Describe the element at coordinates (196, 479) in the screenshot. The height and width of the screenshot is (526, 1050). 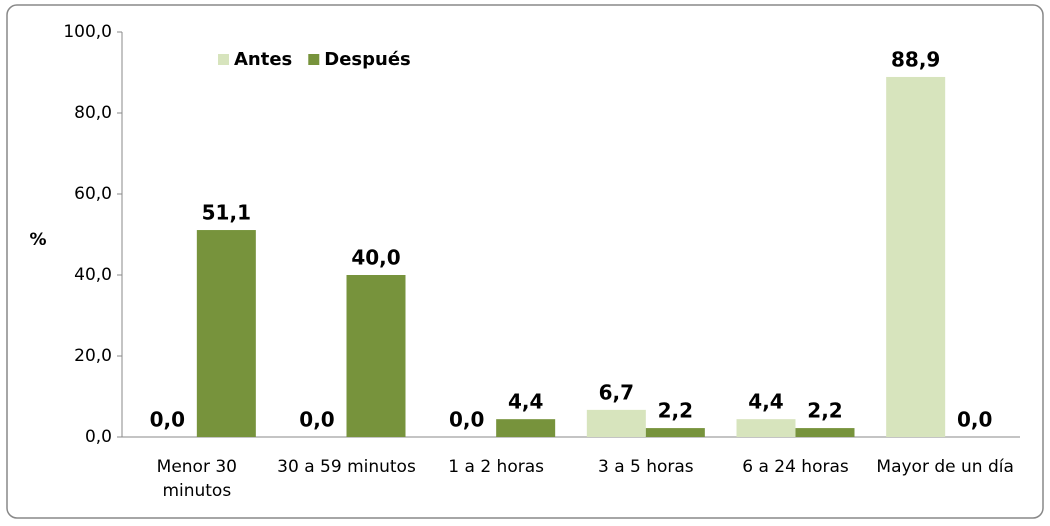
I see `x-tick-label: Menor 30 minutos` at that location.